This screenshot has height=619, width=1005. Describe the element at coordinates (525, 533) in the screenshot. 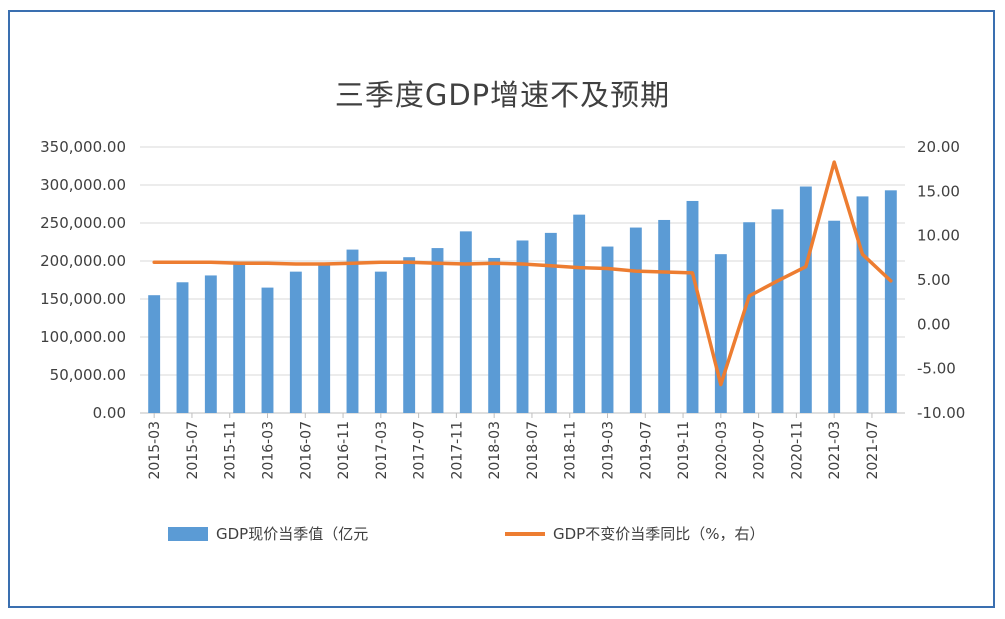

I see `legend-line-swatch` at that location.